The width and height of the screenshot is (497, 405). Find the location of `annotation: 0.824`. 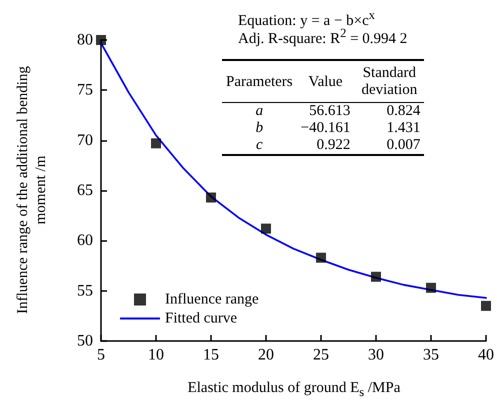

annotation: 0.824 is located at coordinates (404, 111).